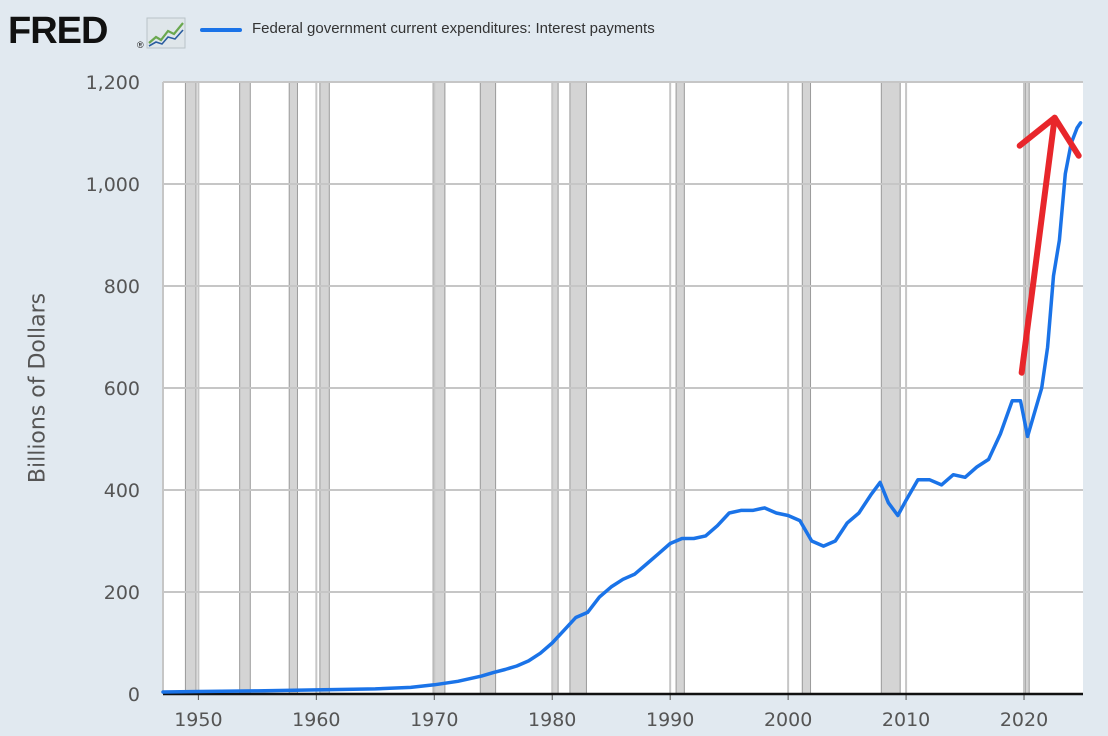 This screenshot has width=1108, height=736. Describe the element at coordinates (316, 720) in the screenshot. I see `x-tick-label: 1960` at that location.